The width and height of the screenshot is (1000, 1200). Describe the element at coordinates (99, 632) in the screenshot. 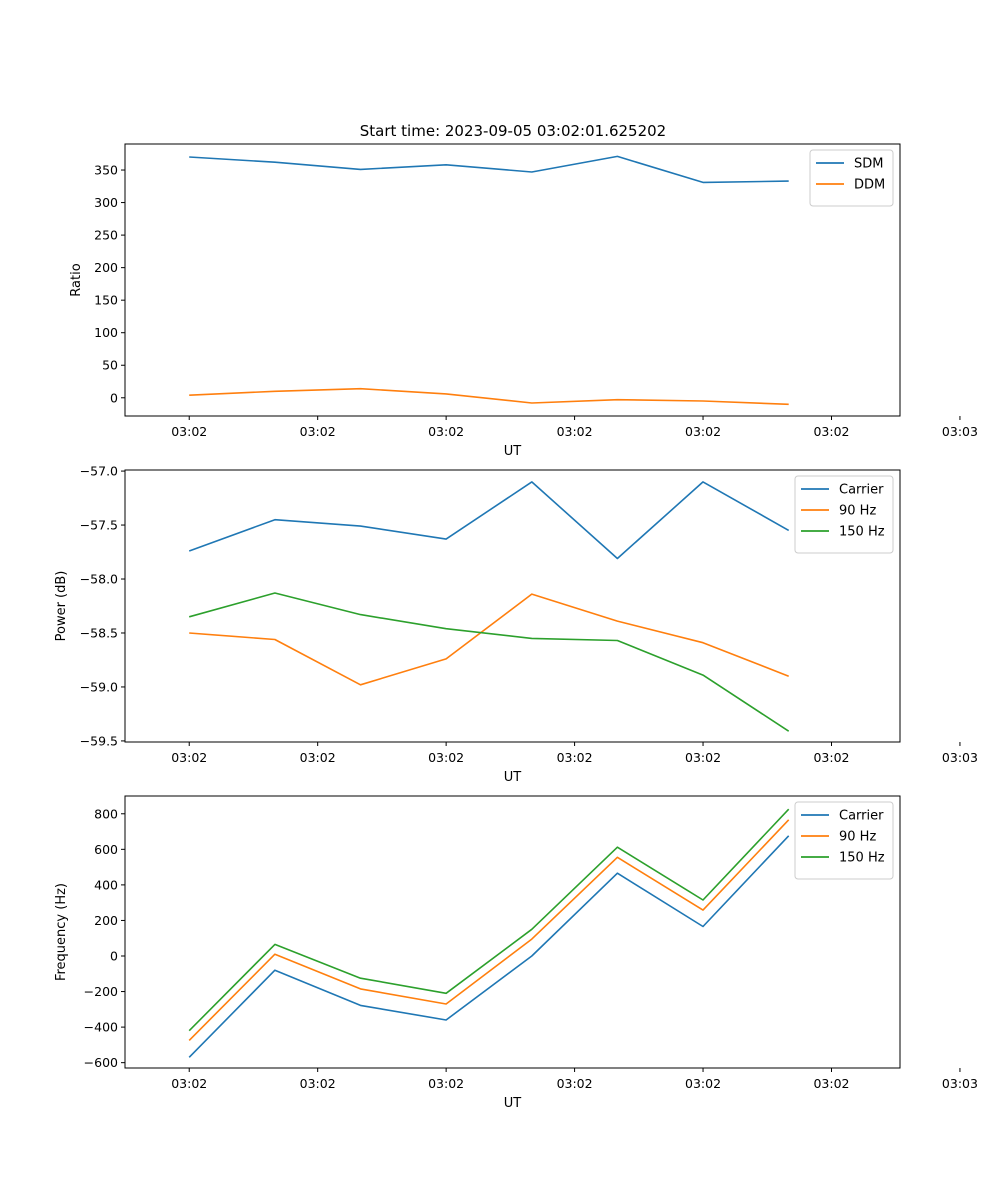

I see `y-tick-label: −58.5` at that location.